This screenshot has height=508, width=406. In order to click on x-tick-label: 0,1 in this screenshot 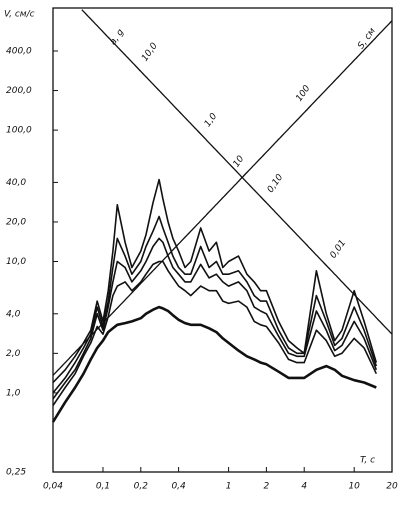, I will do `click(103, 487)`.